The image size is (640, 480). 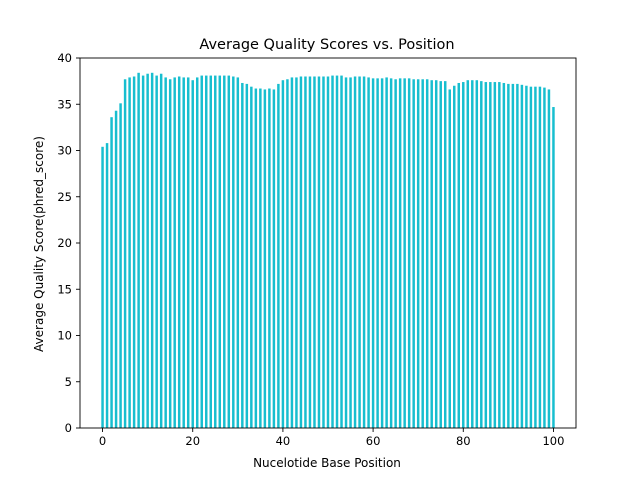 What do you see at coordinates (64, 104) in the screenshot?
I see `y-tick-label: 35` at bounding box center [64, 104].